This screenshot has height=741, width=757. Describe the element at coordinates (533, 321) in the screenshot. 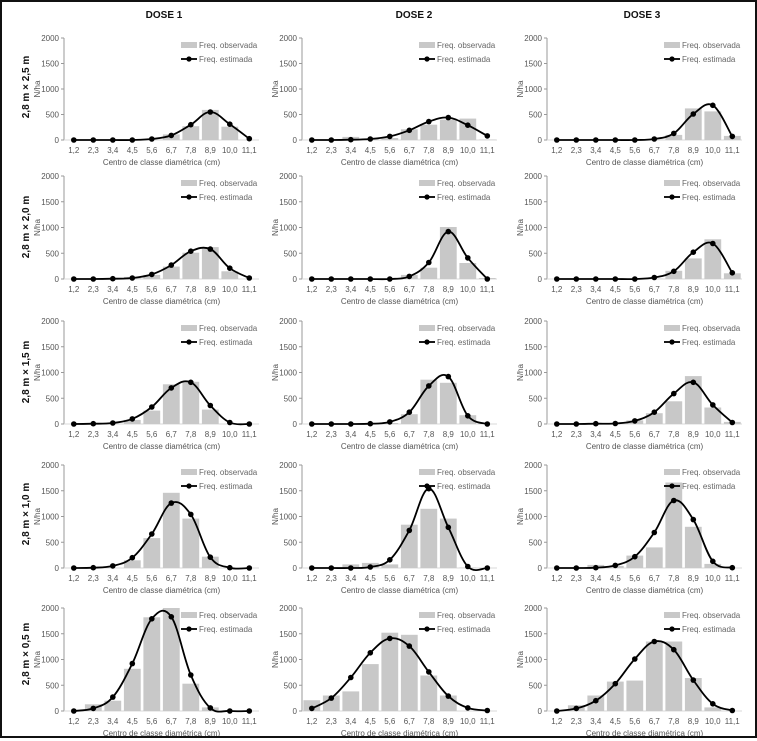

I see `y-tick-label: 2000` at that location.